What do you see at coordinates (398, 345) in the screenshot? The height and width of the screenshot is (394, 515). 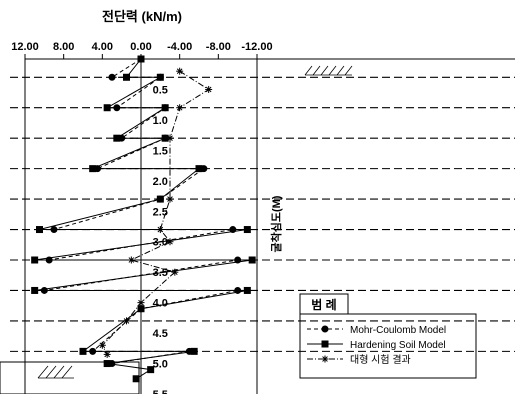 I see `legend-label-2: Hardening Soil Model` at bounding box center [398, 345].